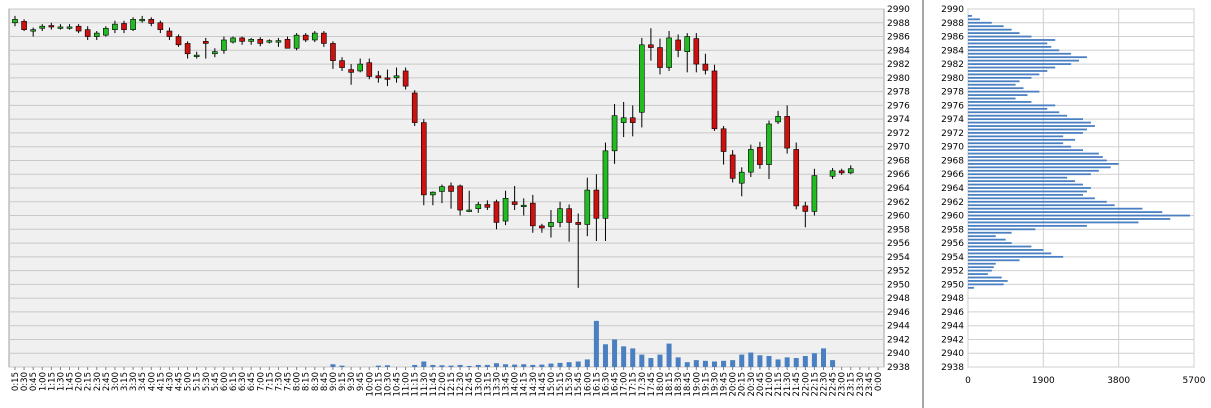 The image size is (1211, 408). Describe the element at coordinates (107, 381) in the screenshot. I see `x-tick-label: 2:45` at that location.